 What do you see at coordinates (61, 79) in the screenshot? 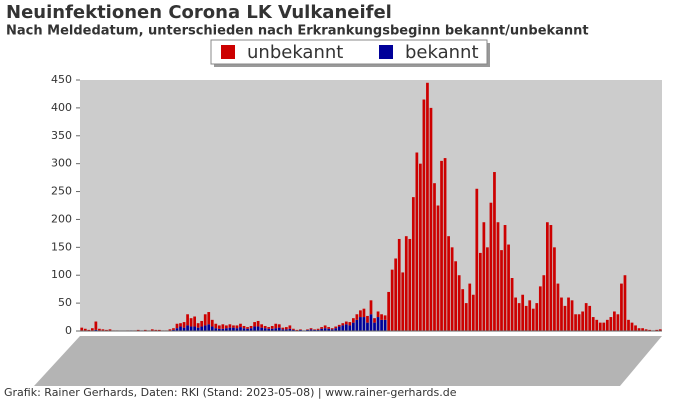
I see `y-tick-label: 450` at bounding box center [61, 79].